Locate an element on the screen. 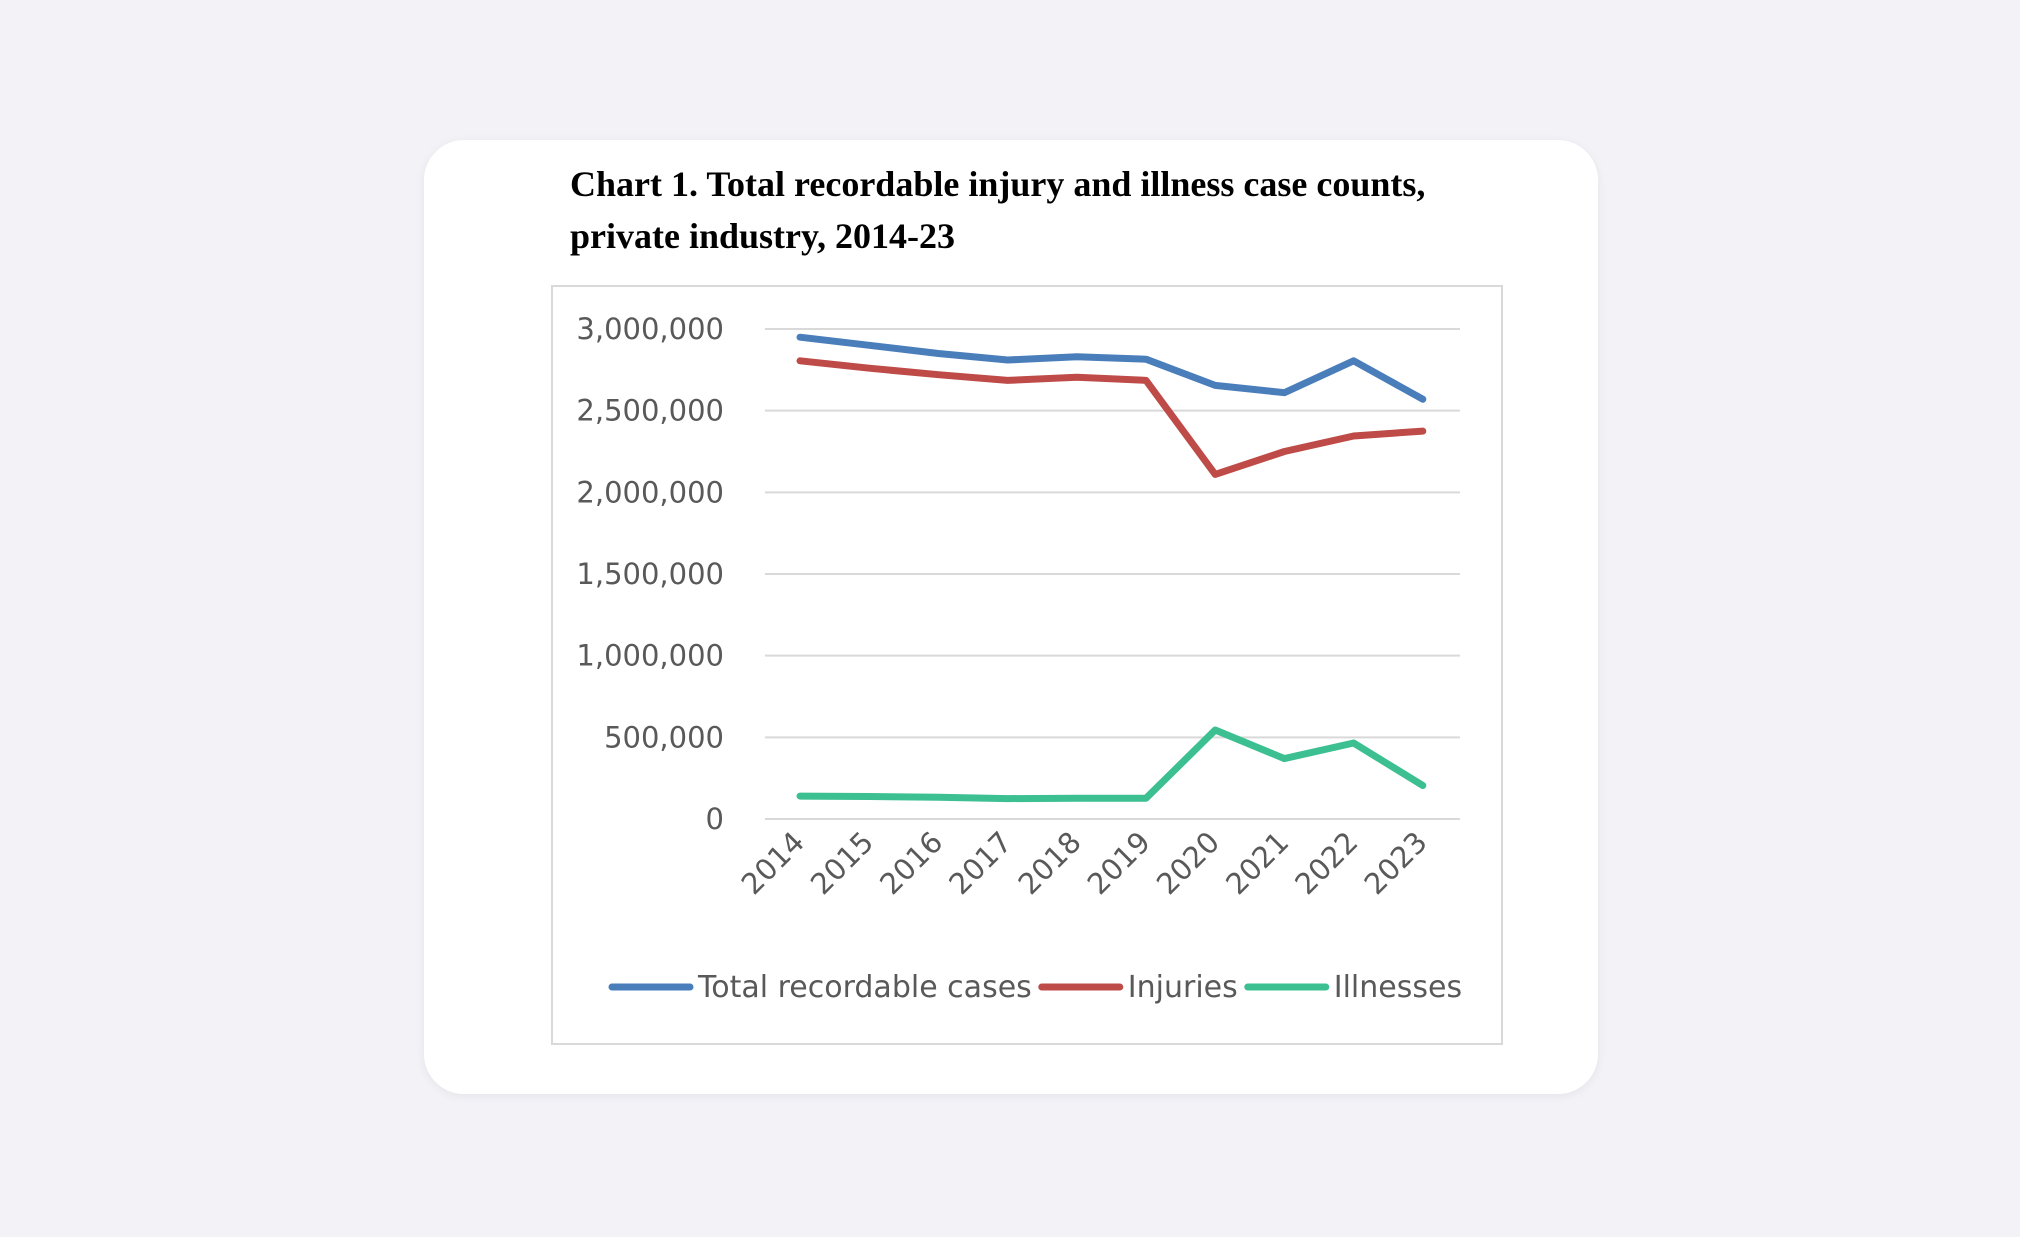 The width and height of the screenshot is (2020, 1237). y-tick-label: 500,000 is located at coordinates (664, 737).